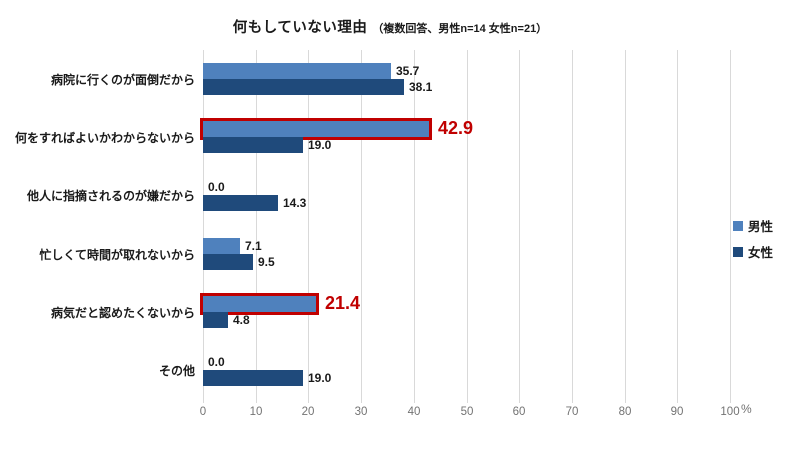 This screenshot has height=461, width=800. Describe the element at coordinates (761, 253) in the screenshot. I see `legend-label: 女性` at that location.